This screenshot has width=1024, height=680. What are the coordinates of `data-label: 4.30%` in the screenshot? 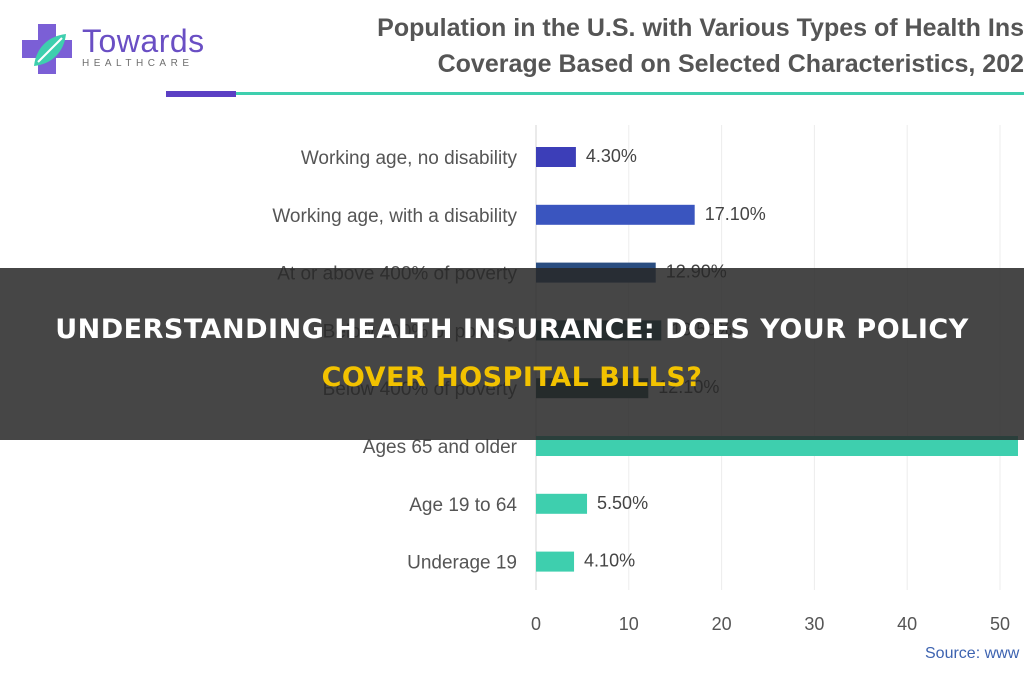 It's located at (611, 156).